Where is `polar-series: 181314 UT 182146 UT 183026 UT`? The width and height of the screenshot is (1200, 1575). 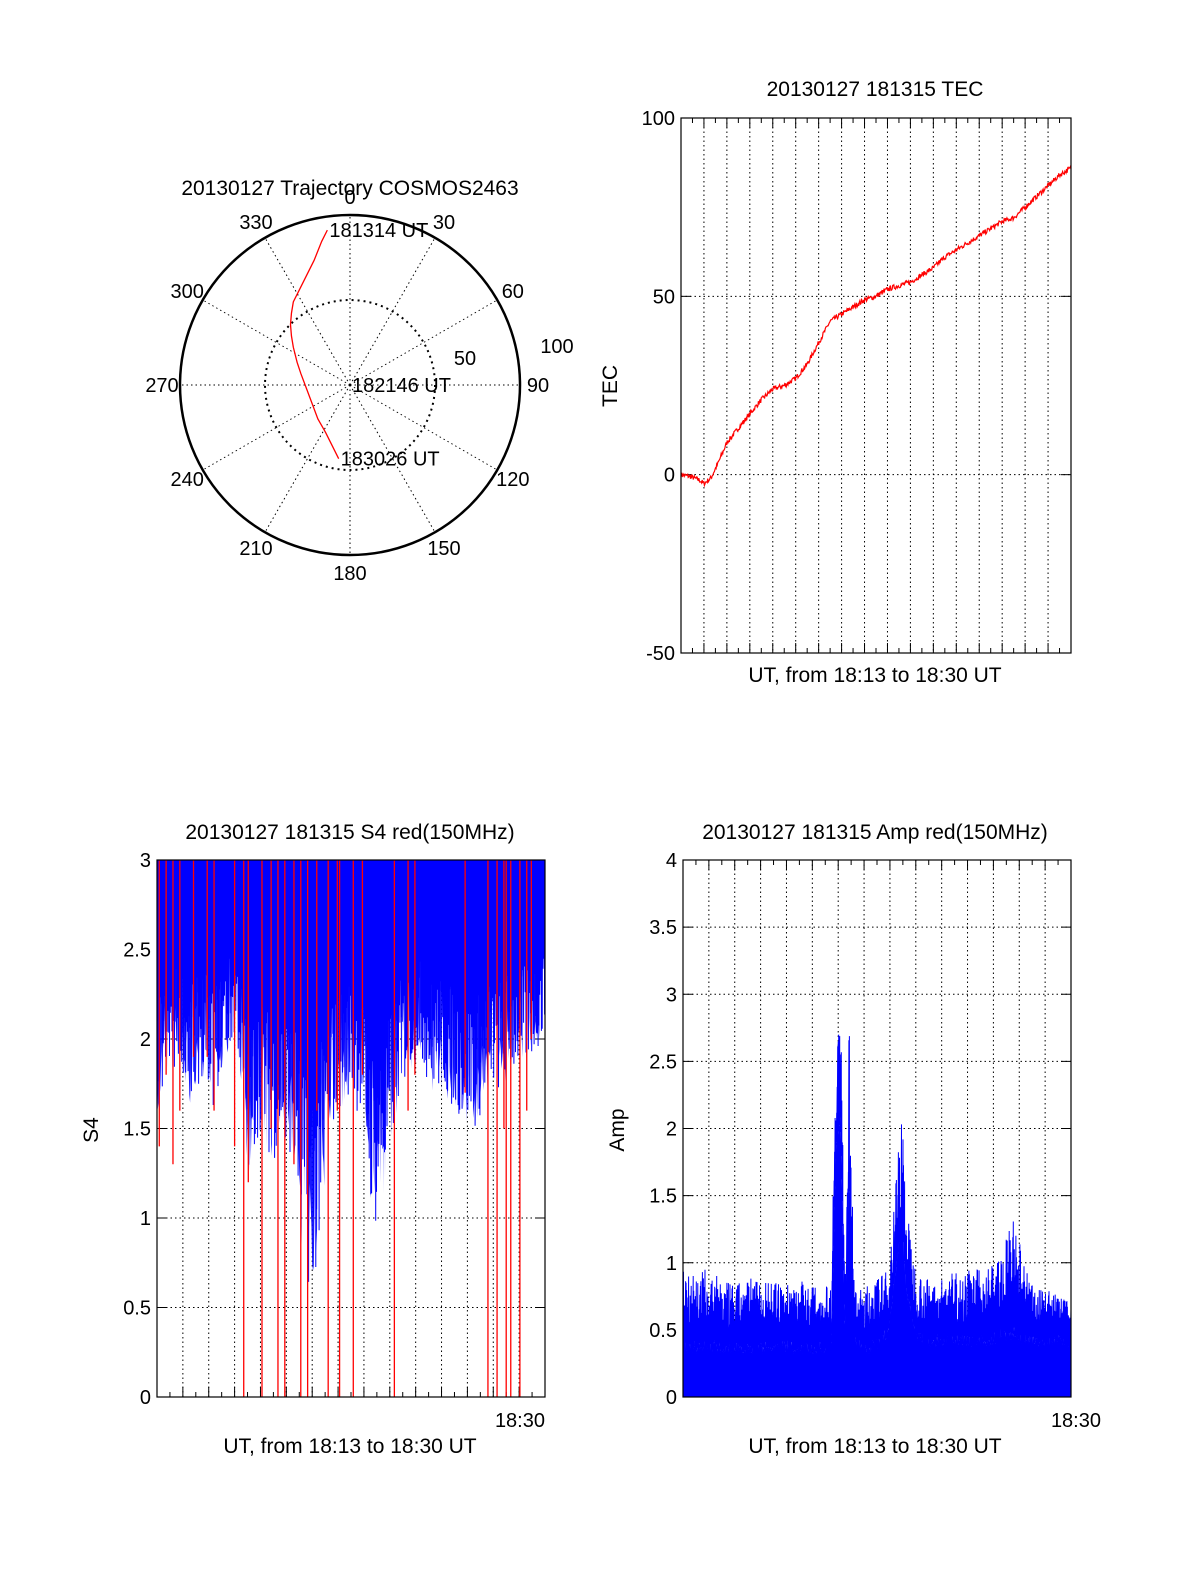
polar-series: 181314 UT 182146 UT 183026 UT is located at coordinates (370, 345).